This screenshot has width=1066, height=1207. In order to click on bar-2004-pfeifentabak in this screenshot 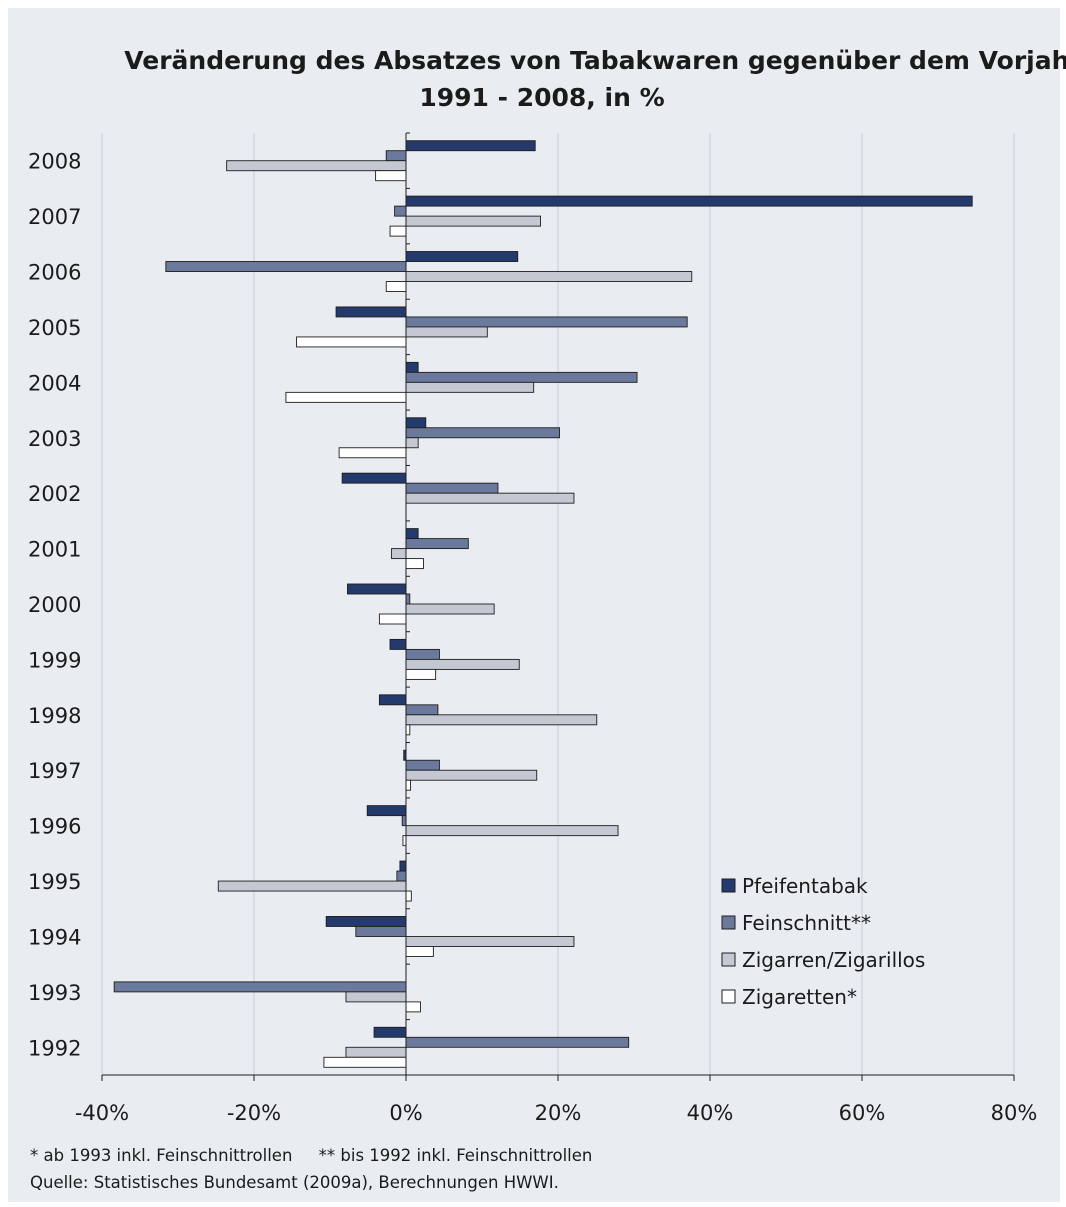, I will do `click(412, 367)`.